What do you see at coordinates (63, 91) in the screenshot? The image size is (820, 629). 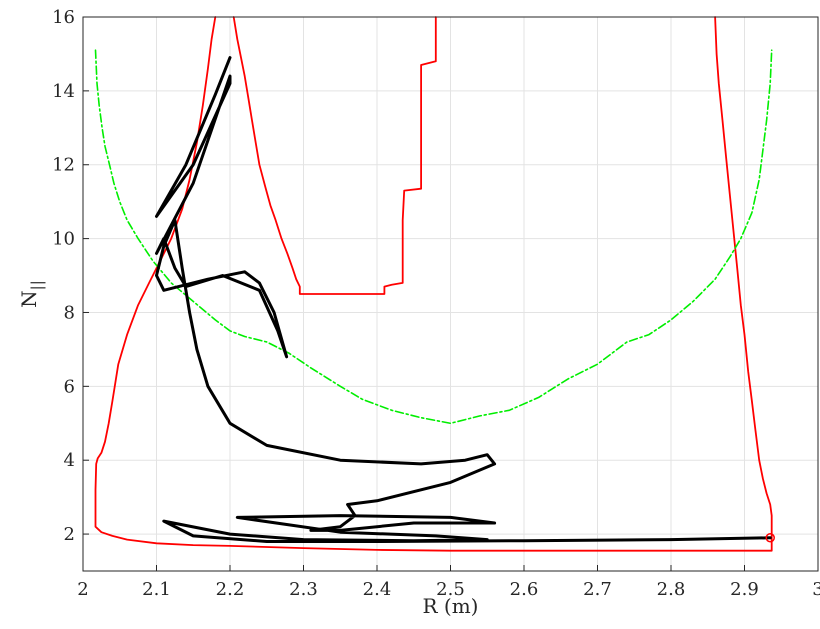 I see `y-tick-label: 14` at bounding box center [63, 91].